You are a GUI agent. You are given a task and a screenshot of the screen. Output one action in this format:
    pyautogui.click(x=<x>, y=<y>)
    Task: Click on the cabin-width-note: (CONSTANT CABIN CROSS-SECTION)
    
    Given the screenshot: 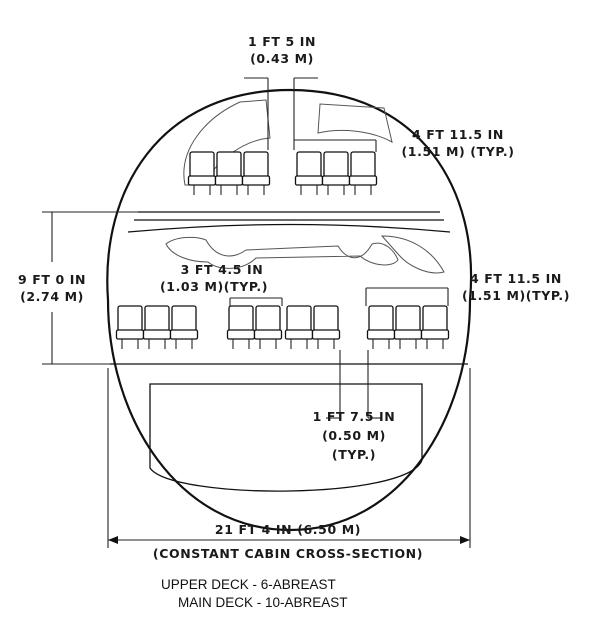 What is the action you would take?
    pyautogui.click(x=288, y=553)
    